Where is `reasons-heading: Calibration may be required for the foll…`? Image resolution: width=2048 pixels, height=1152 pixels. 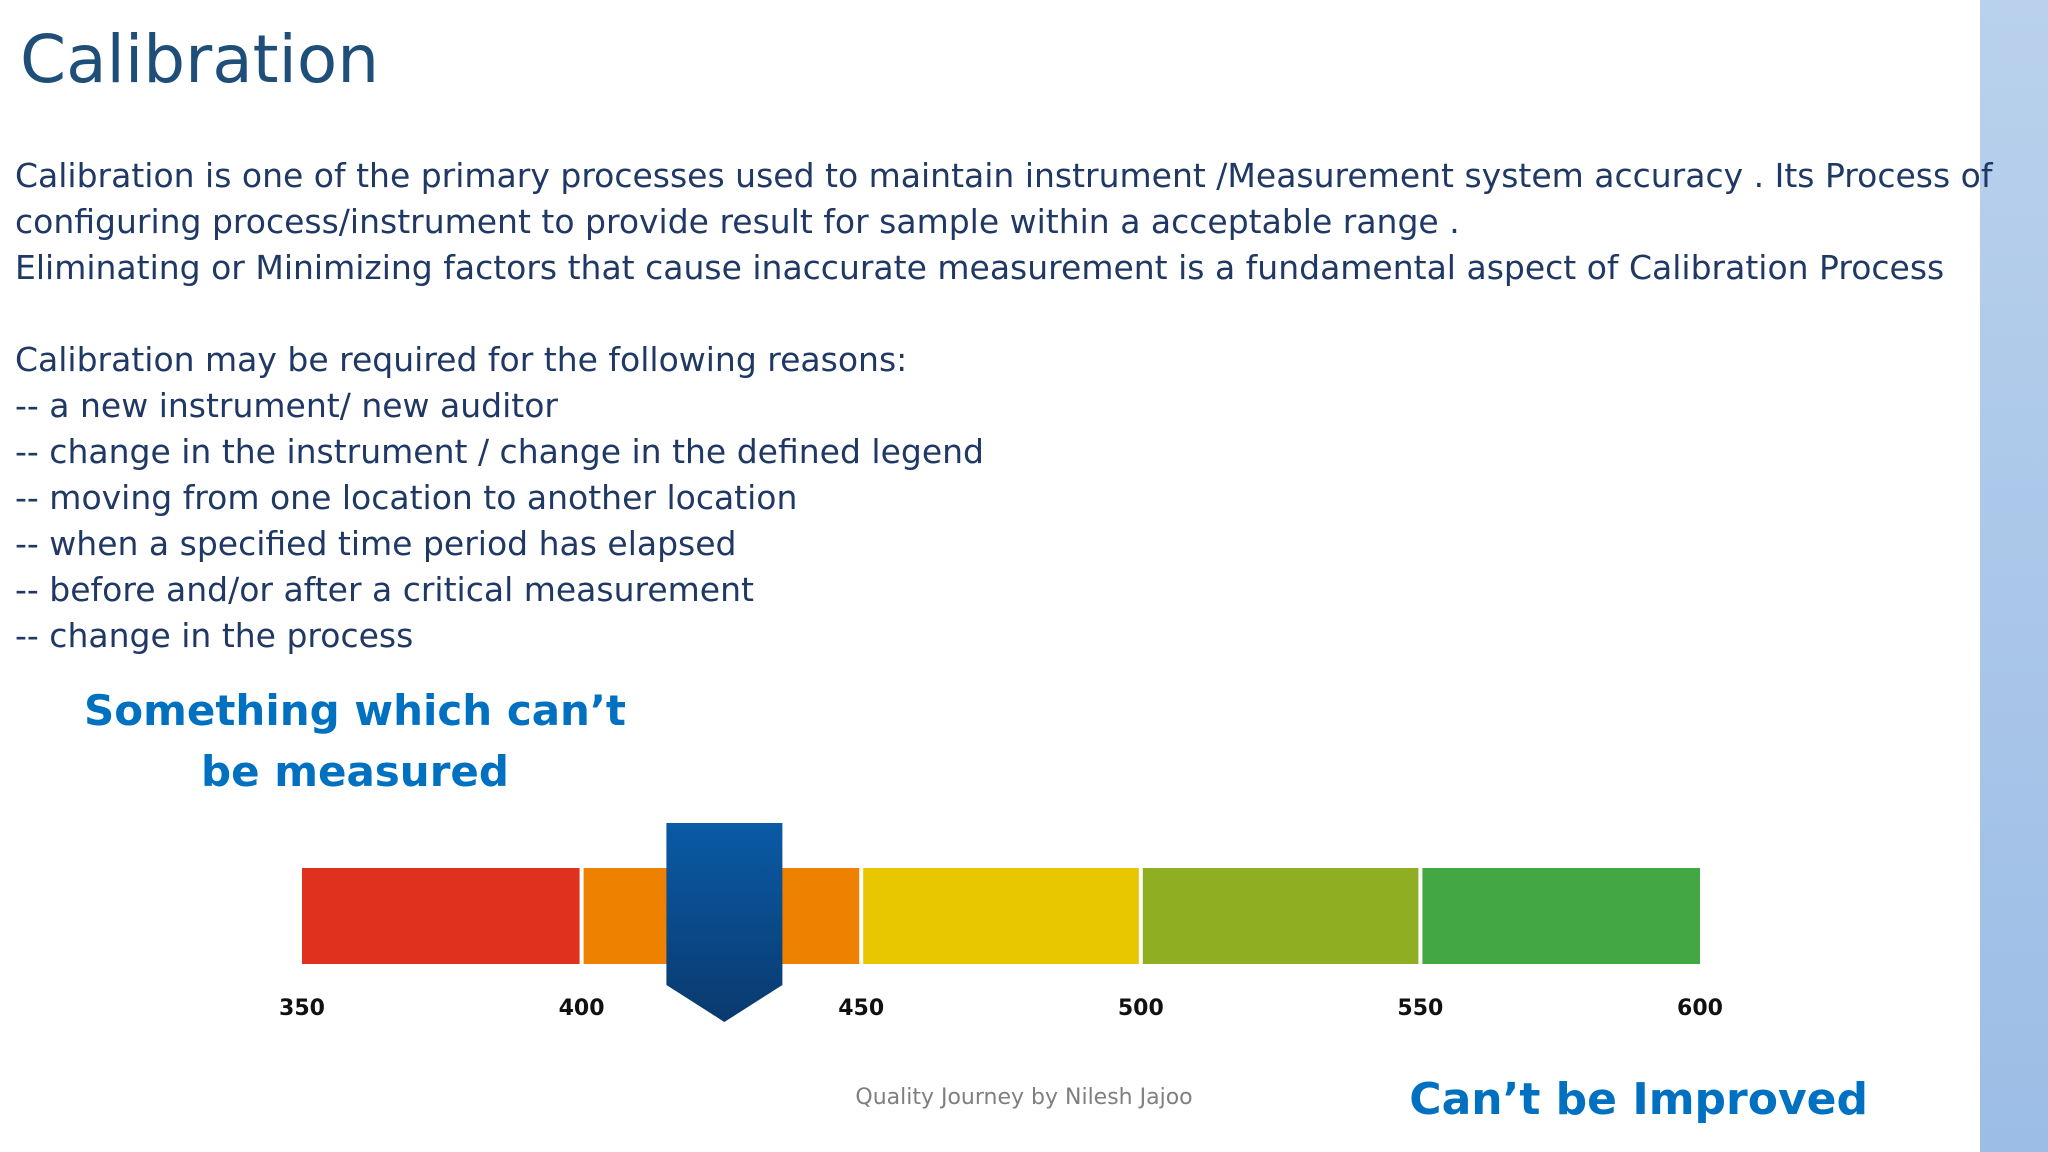
reasons-heading: Calibration may be required for the foll… is located at coordinates (461, 359).